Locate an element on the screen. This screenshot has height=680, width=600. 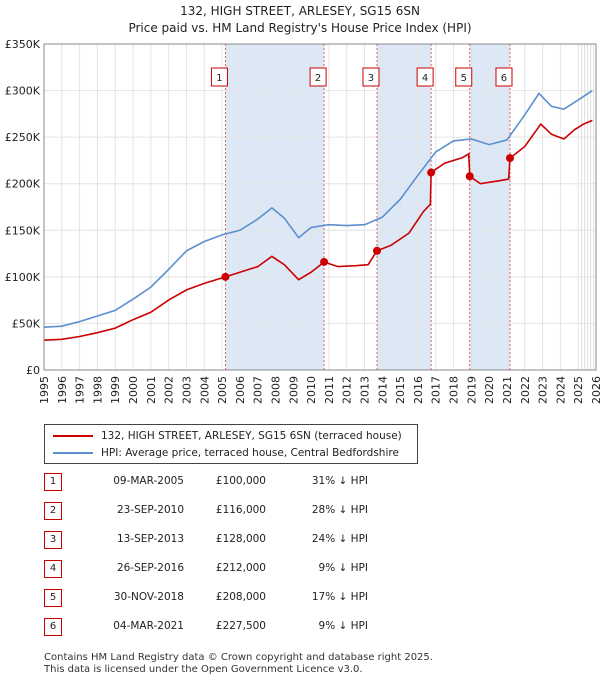
sale-number-badge: 4 is located at coordinates (53, 569).